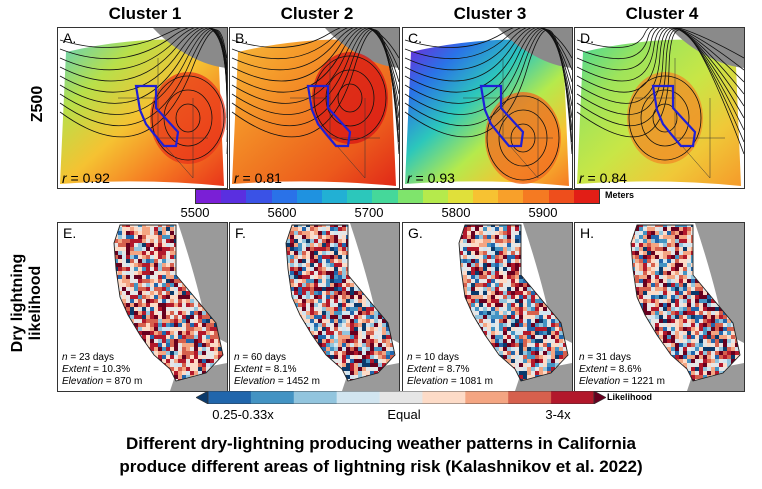 The width and height of the screenshot is (762, 489). I want to click on lightning-map-g, so click(487, 307).